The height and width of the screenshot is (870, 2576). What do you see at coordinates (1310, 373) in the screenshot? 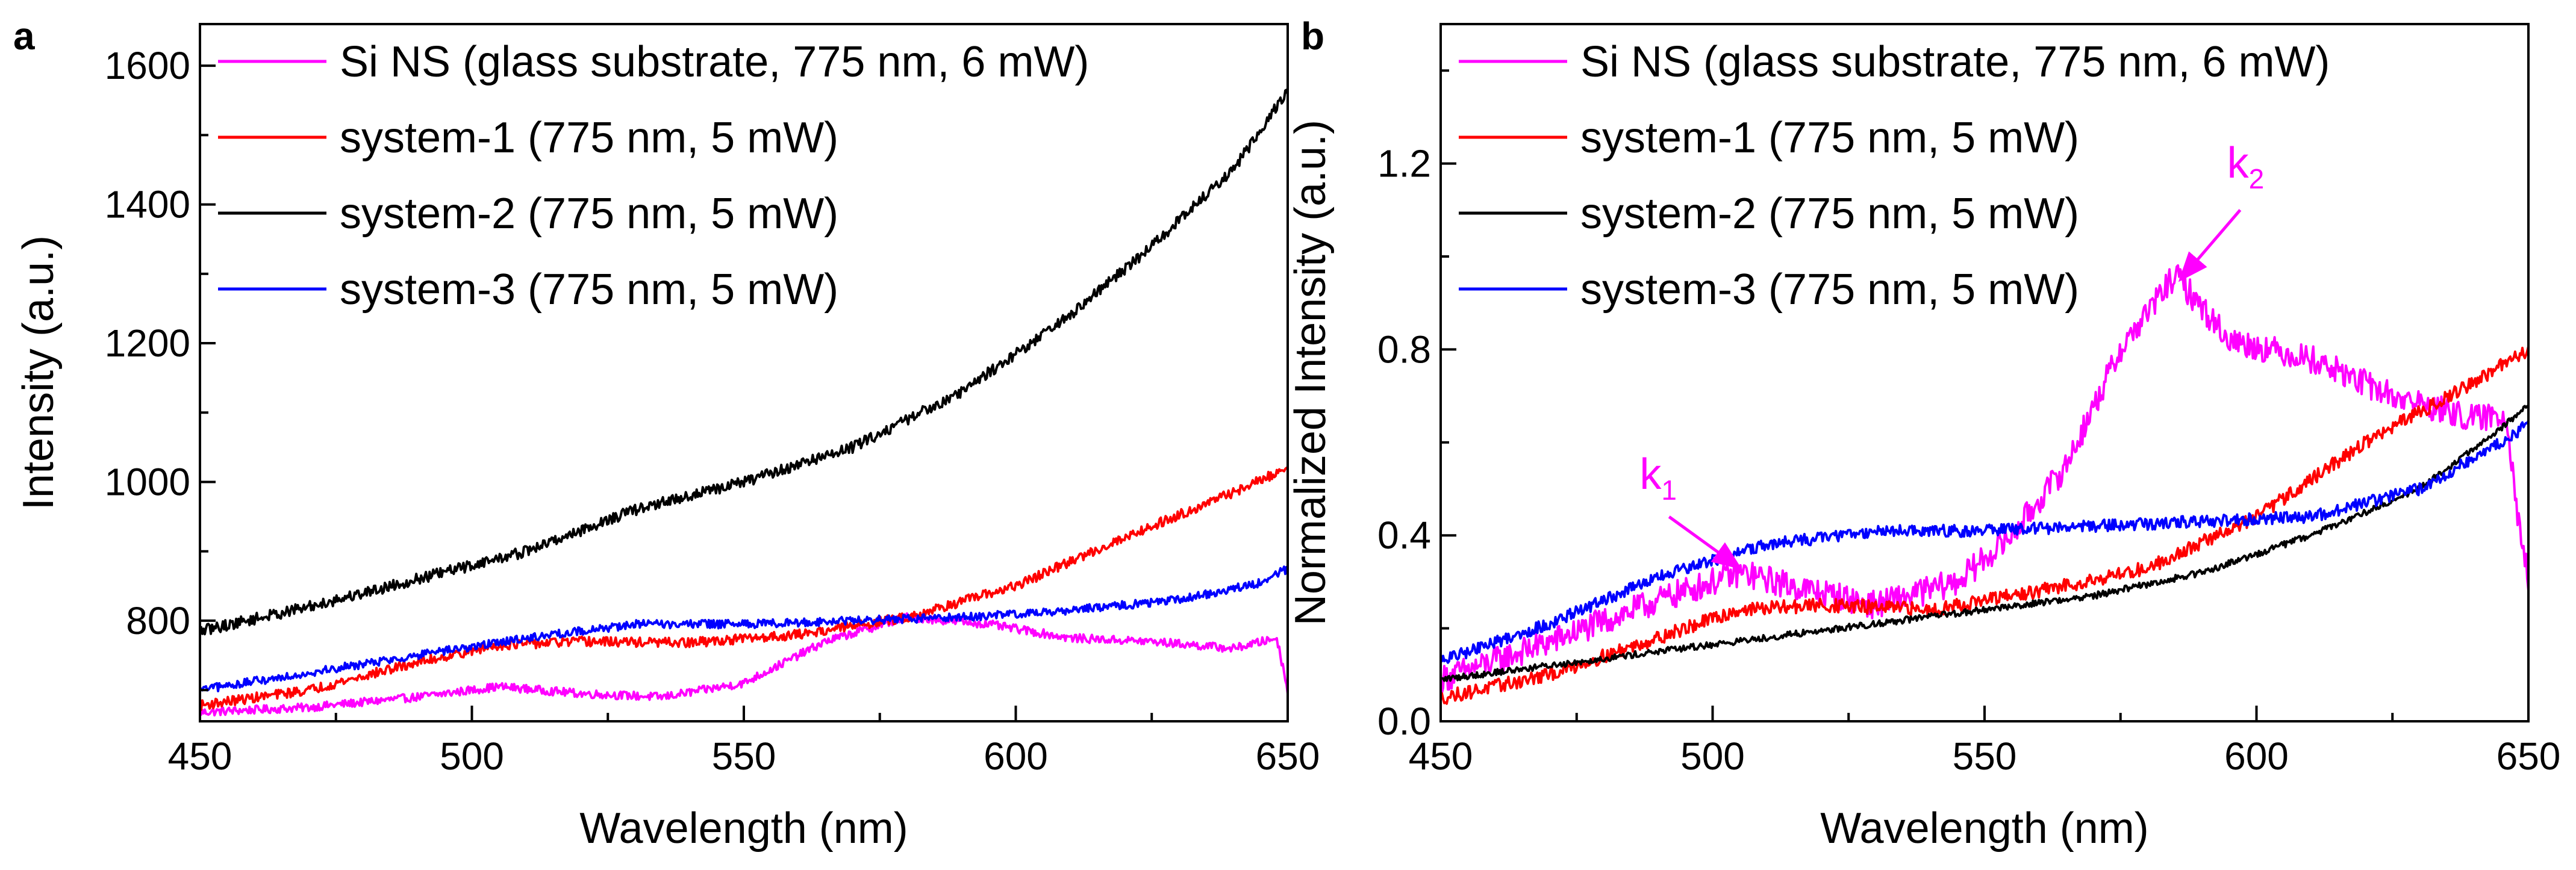
I see `y-axis-title-b: Normalized Intensity (a.u.)` at bounding box center [1310, 373].